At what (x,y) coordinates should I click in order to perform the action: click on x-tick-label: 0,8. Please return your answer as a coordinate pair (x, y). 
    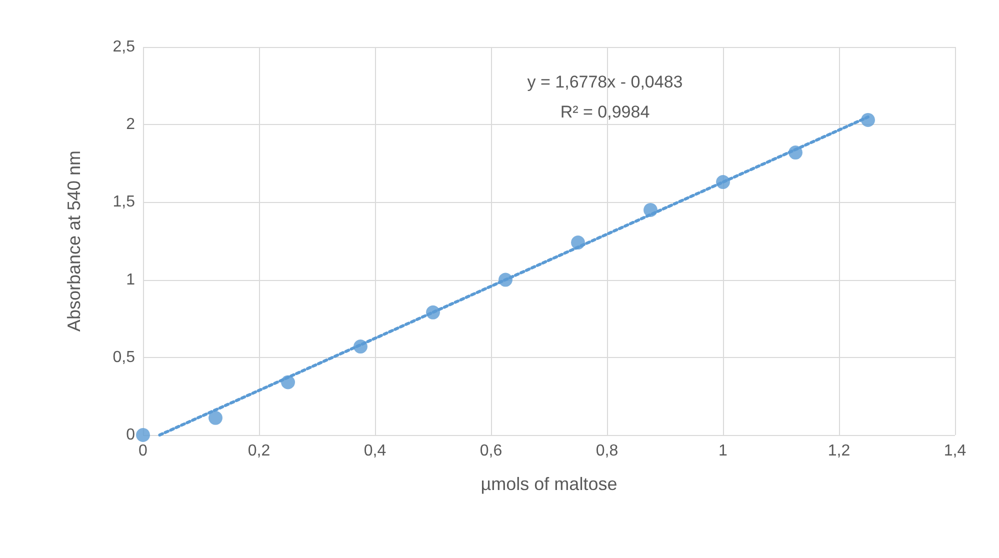
    Looking at the image, I should click on (607, 451).